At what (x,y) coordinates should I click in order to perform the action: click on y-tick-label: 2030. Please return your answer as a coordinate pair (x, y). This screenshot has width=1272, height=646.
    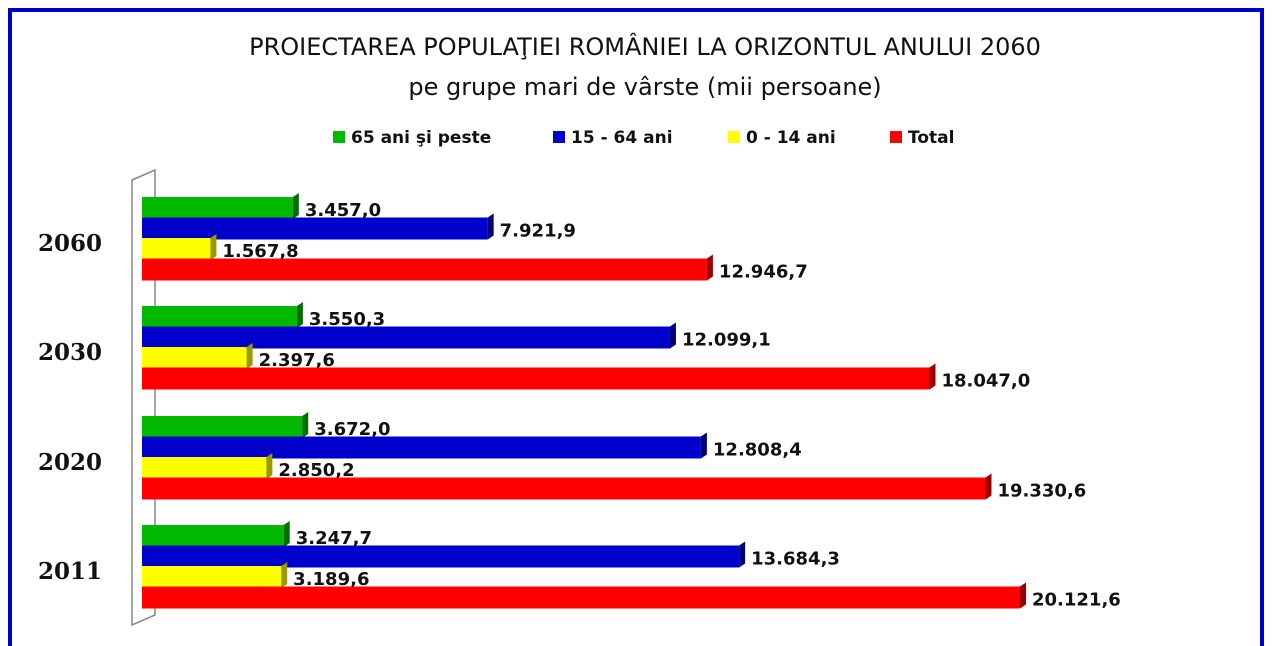
    Looking at the image, I should click on (70, 352).